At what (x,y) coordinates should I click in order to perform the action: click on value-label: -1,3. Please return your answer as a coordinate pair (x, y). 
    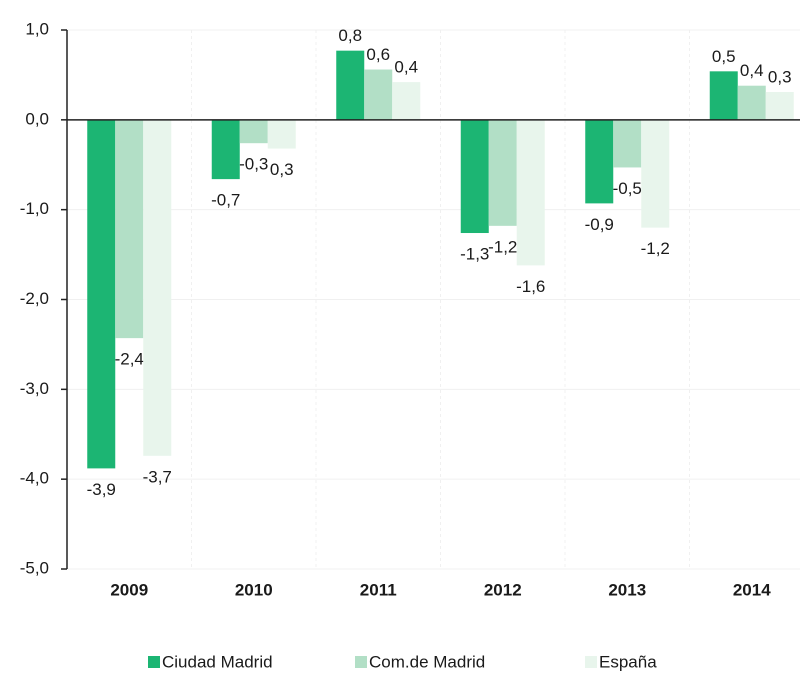
    Looking at the image, I should click on (474, 254).